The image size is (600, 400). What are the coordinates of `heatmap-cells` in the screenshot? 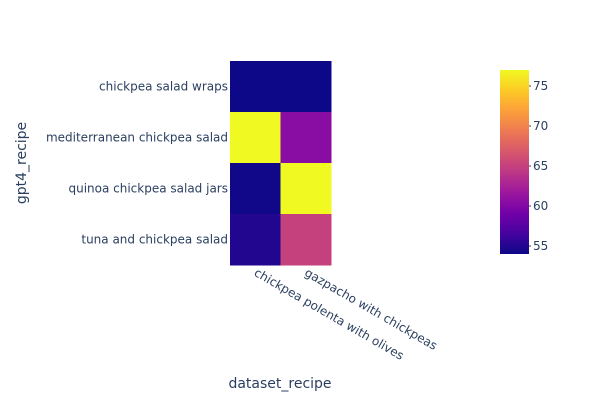 It's located at (281, 163).